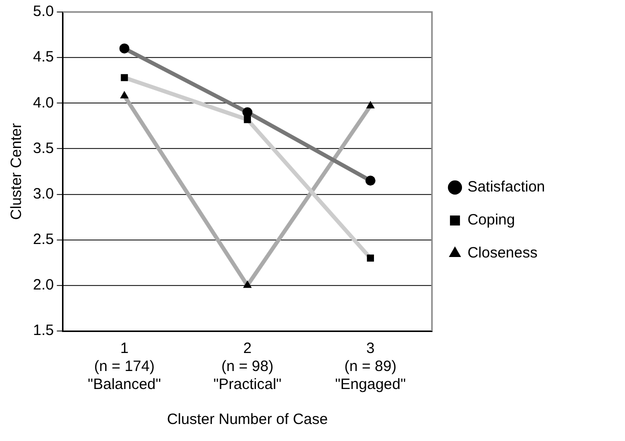 The width and height of the screenshot is (625, 441). Describe the element at coordinates (43, 103) in the screenshot. I see `y-tick-label: 4.0` at that location.